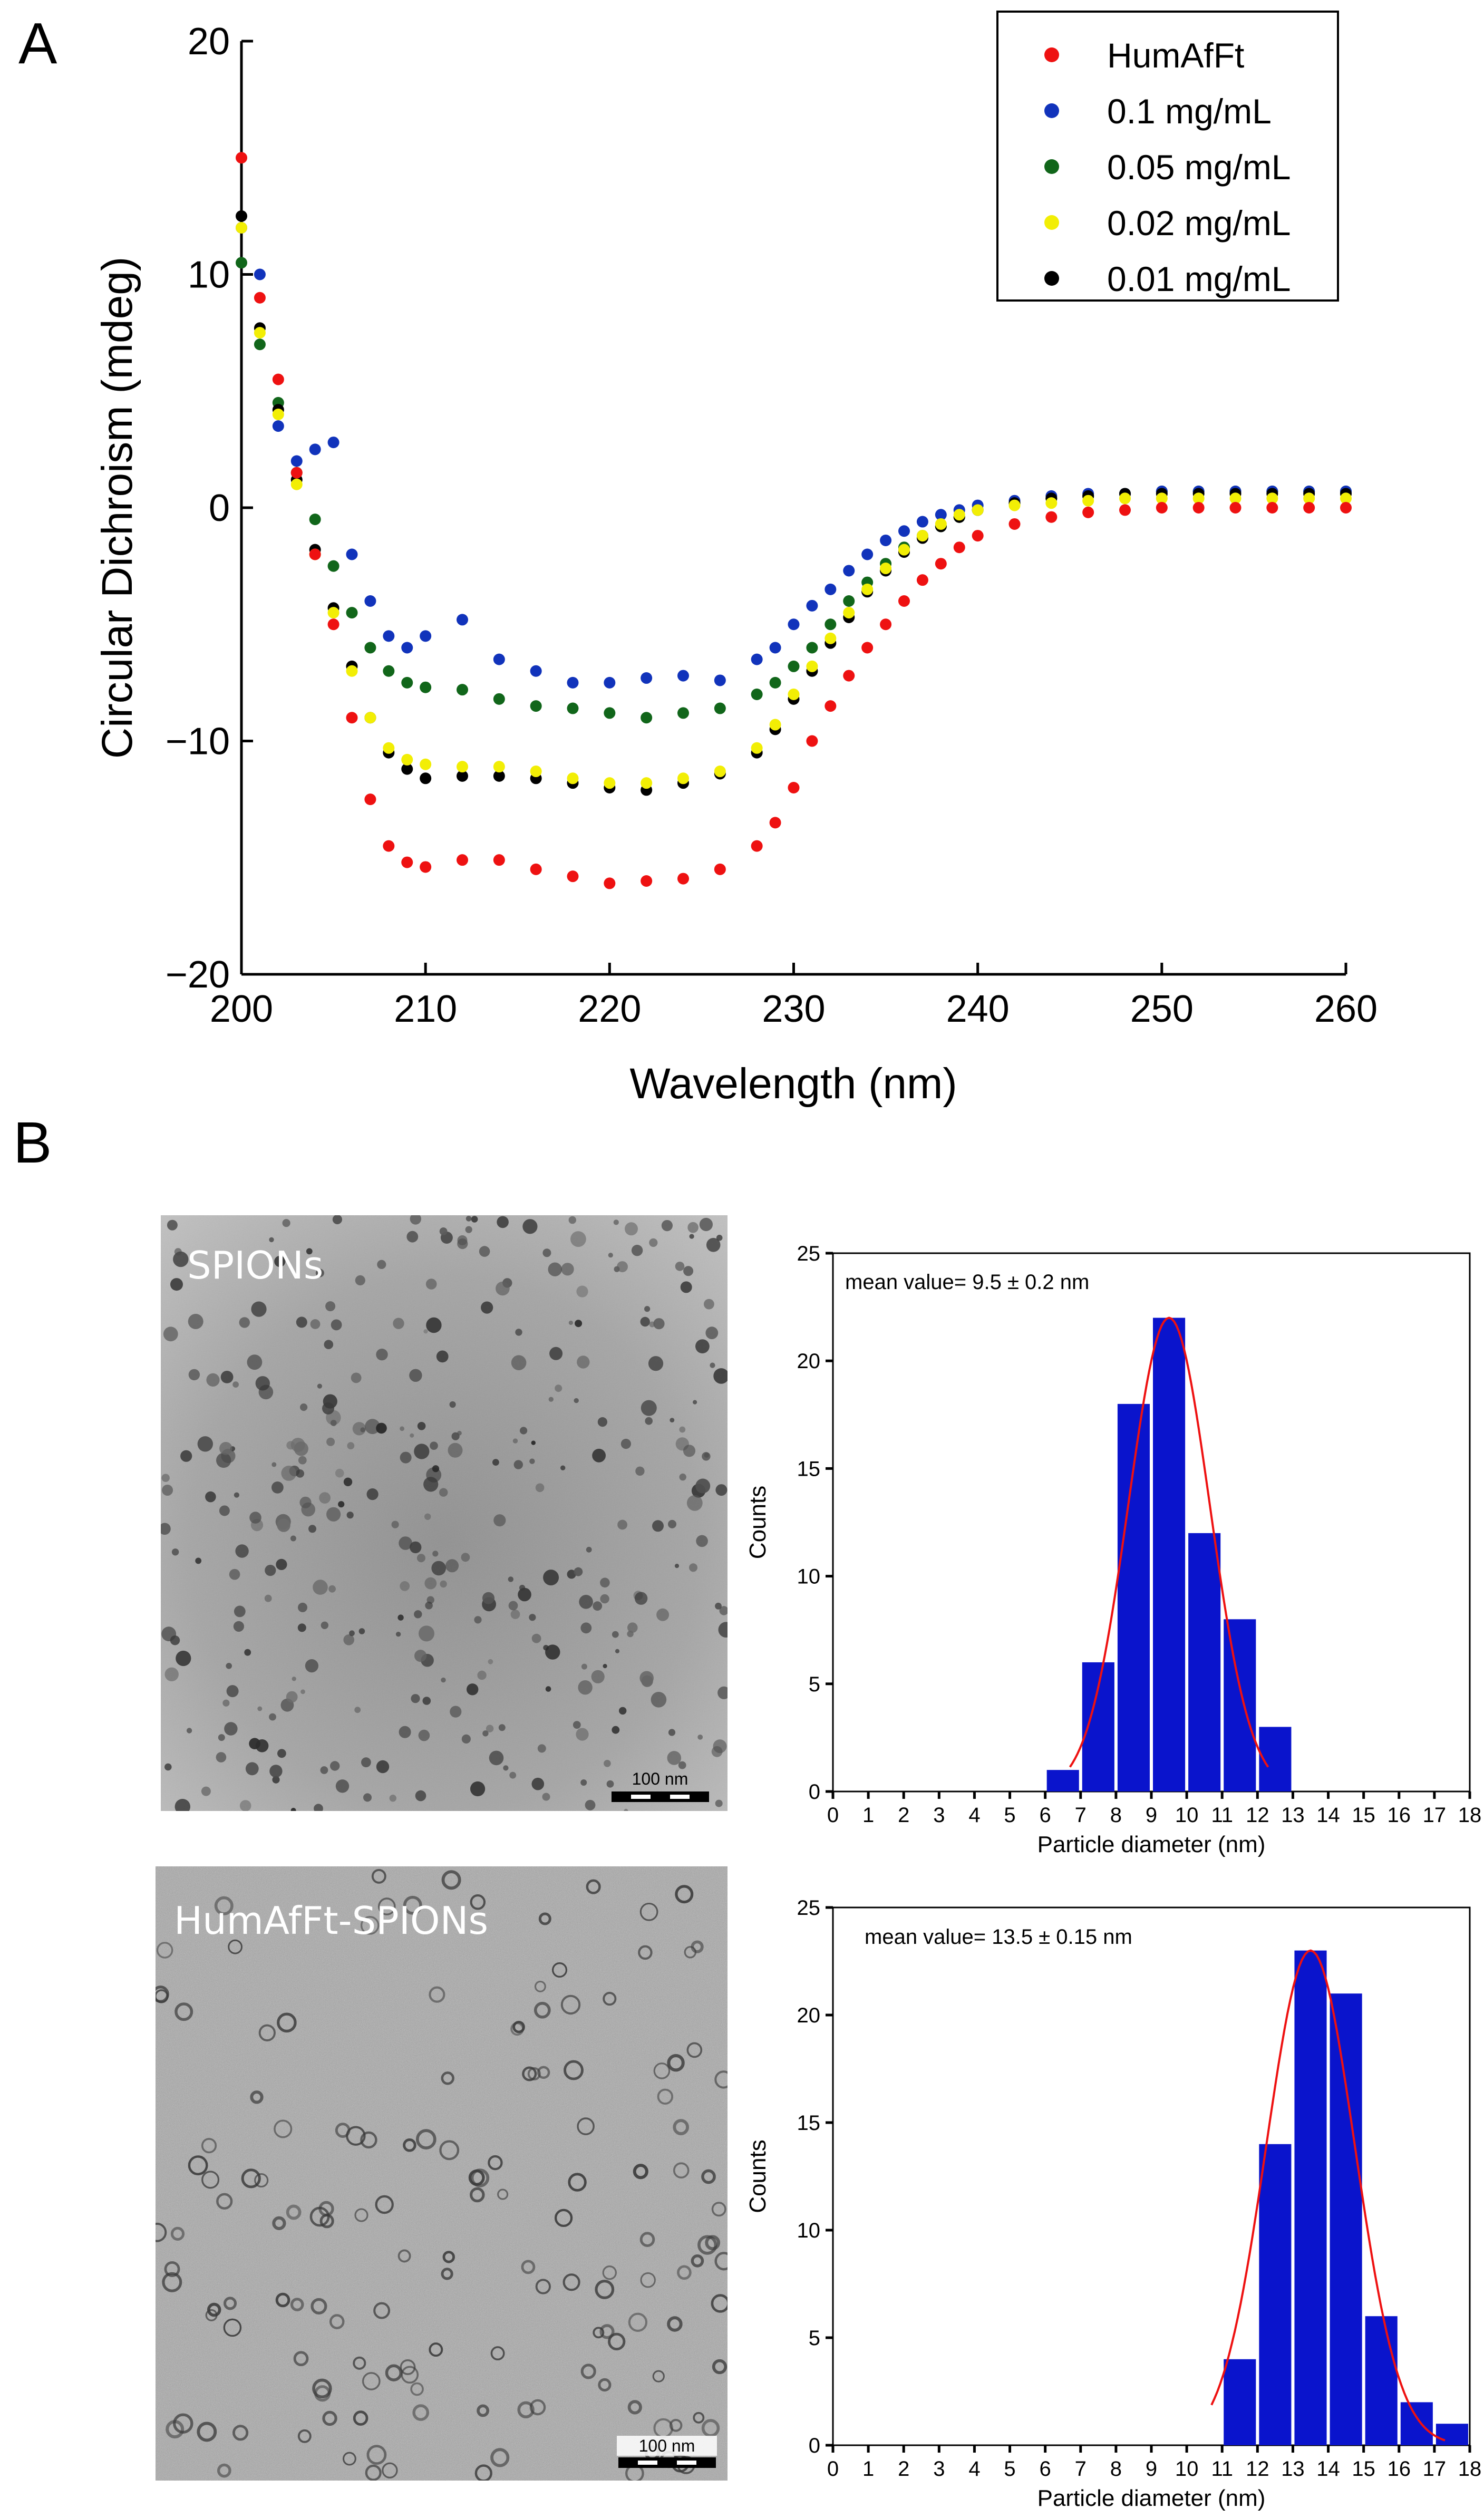 This screenshot has height=2518, width=1484. What do you see at coordinates (758, 2176) in the screenshot?
I see `hist-y-axis-label: Counts` at bounding box center [758, 2176].